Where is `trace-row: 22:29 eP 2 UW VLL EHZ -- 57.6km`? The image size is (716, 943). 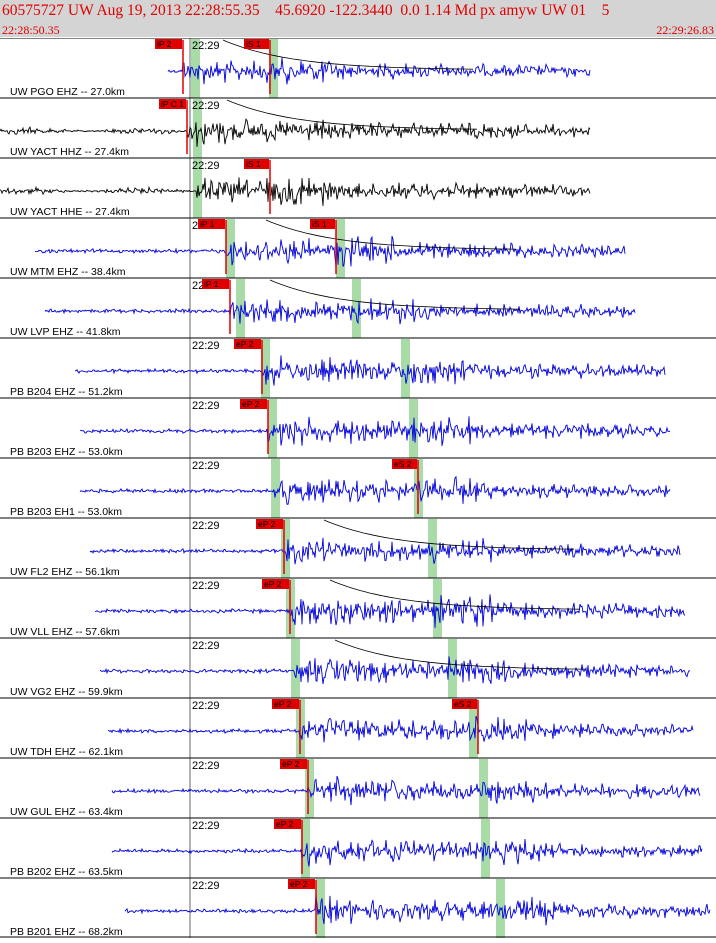 trace-row: 22:29 eP 2 UW VLL EHZ -- 57.6km is located at coordinates (358, 607).